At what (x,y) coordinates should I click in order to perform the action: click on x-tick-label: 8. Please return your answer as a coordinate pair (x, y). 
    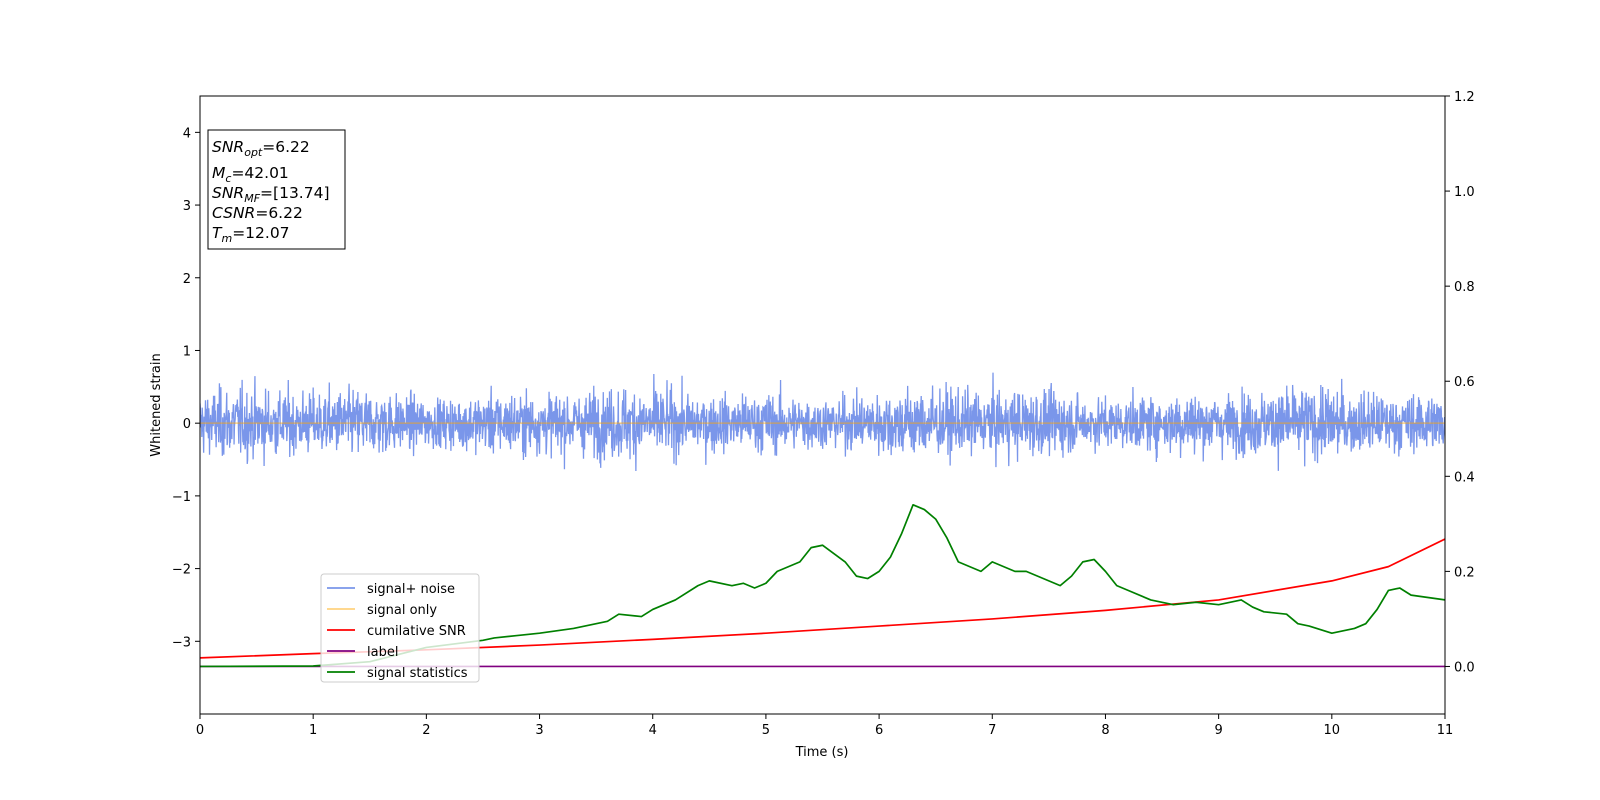
    Looking at the image, I should click on (1105, 730).